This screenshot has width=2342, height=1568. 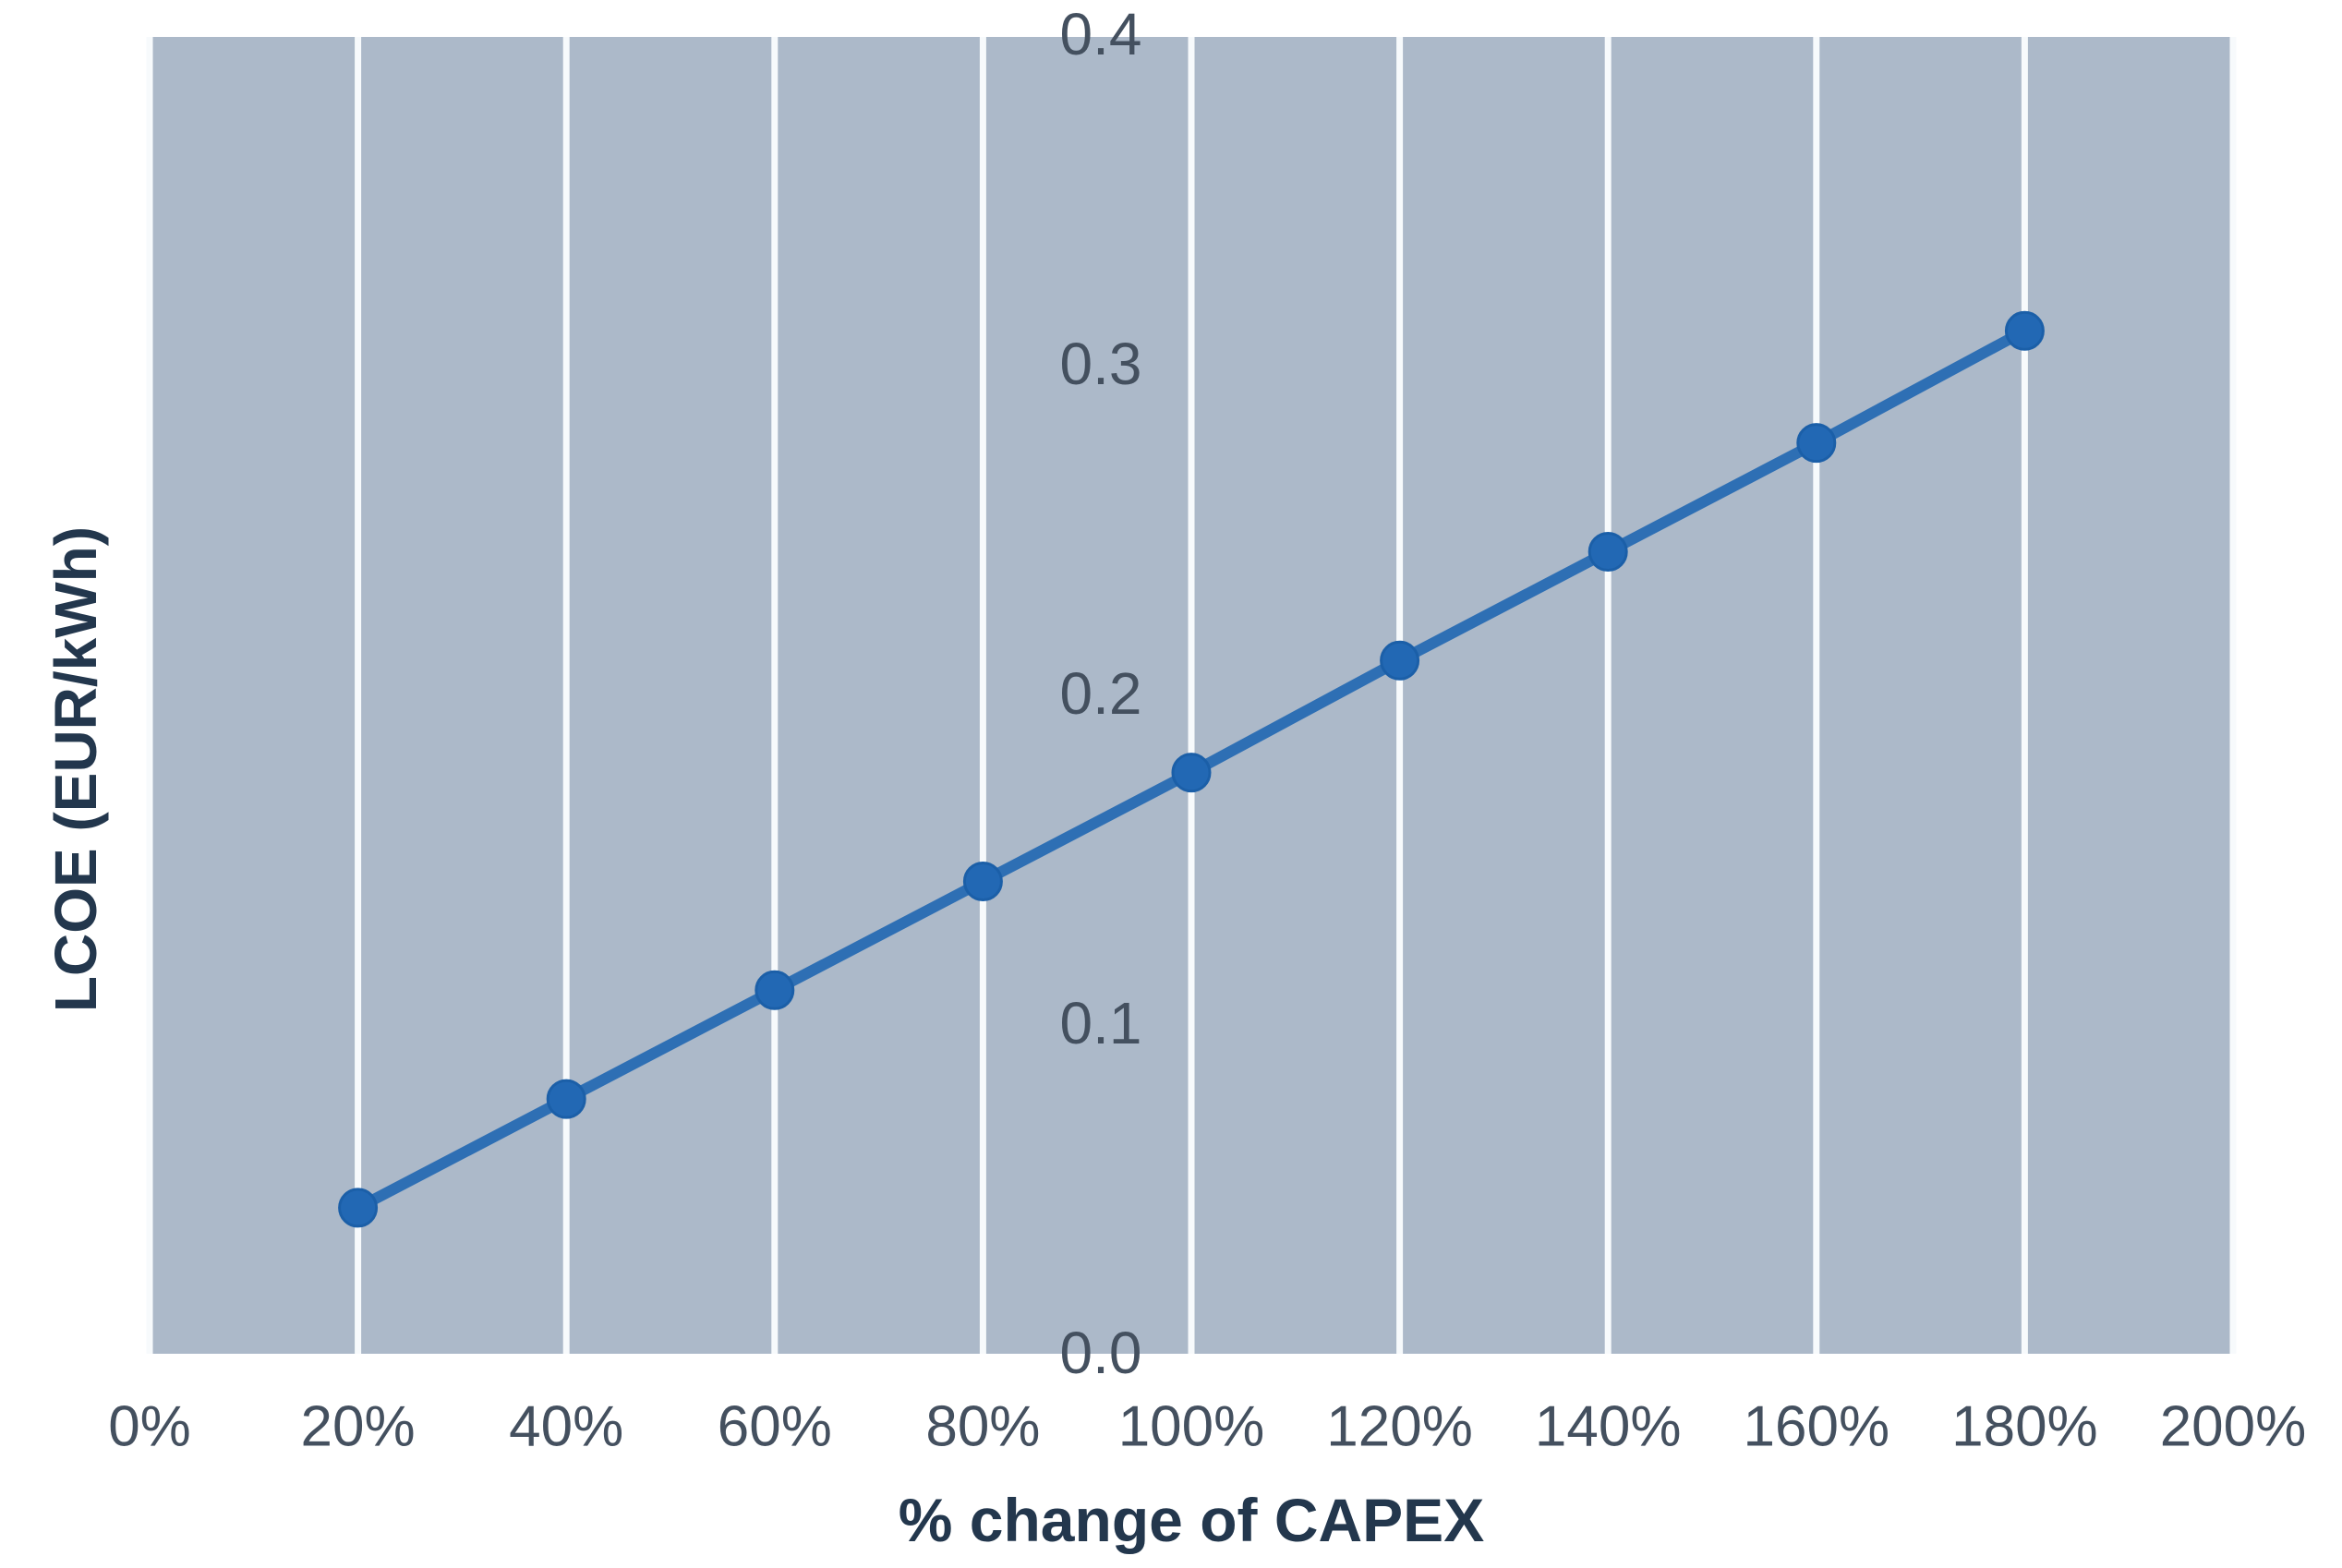 What do you see at coordinates (2024, 330) in the screenshot?
I see `data-point-180pct` at bounding box center [2024, 330].